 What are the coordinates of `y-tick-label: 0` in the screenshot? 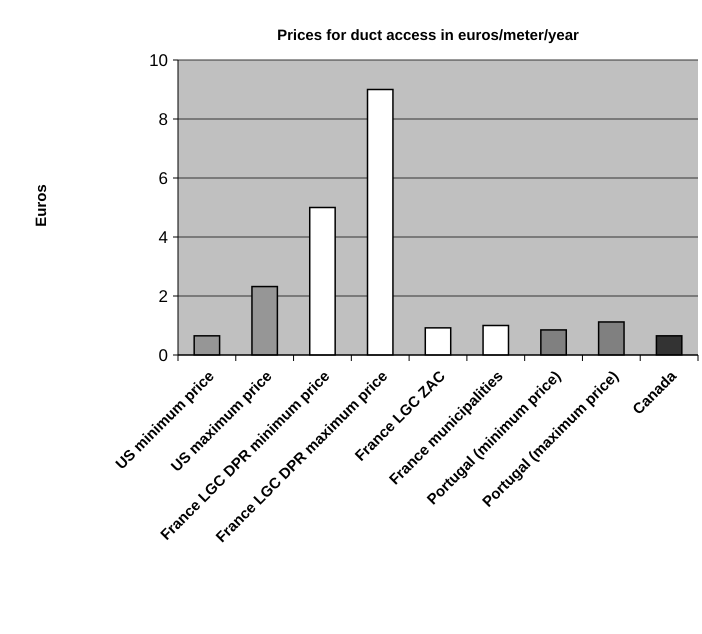 It's located at (163, 355).